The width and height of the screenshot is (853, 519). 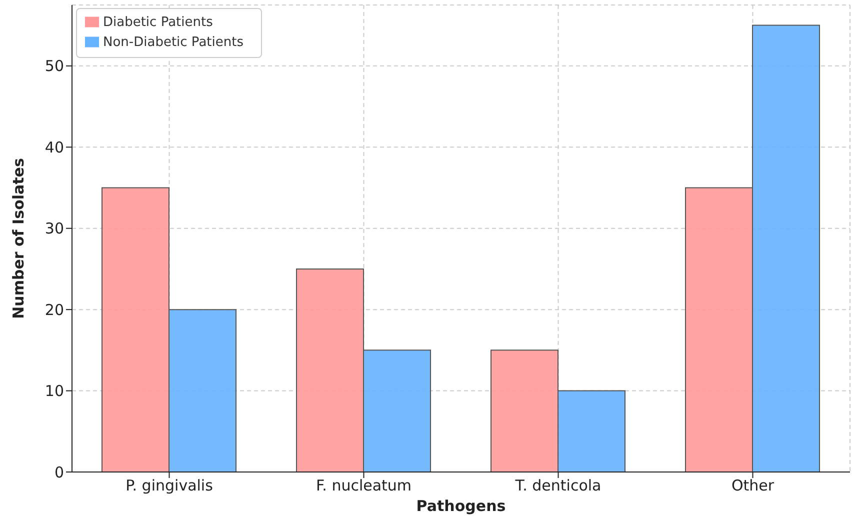 I want to click on y-tick-label: 10, so click(x=54, y=391).